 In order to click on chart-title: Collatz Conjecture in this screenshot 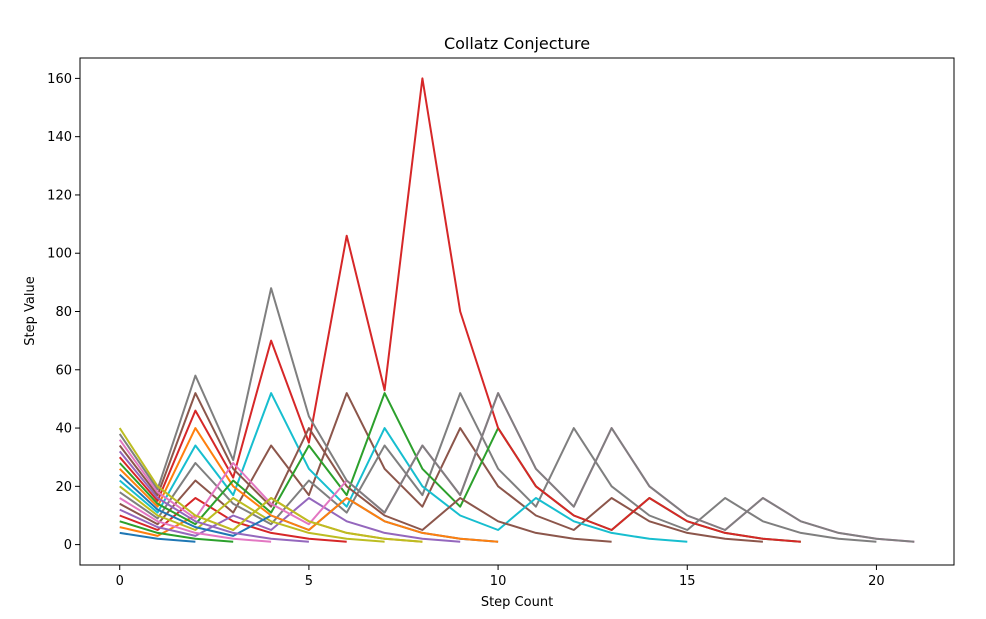, I will do `click(517, 43)`.